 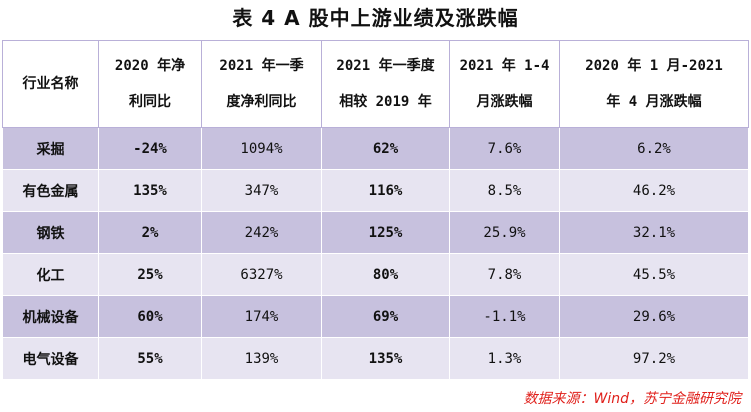 What do you see at coordinates (150, 148) in the screenshot?
I see `value-cell: -24%` at bounding box center [150, 148].